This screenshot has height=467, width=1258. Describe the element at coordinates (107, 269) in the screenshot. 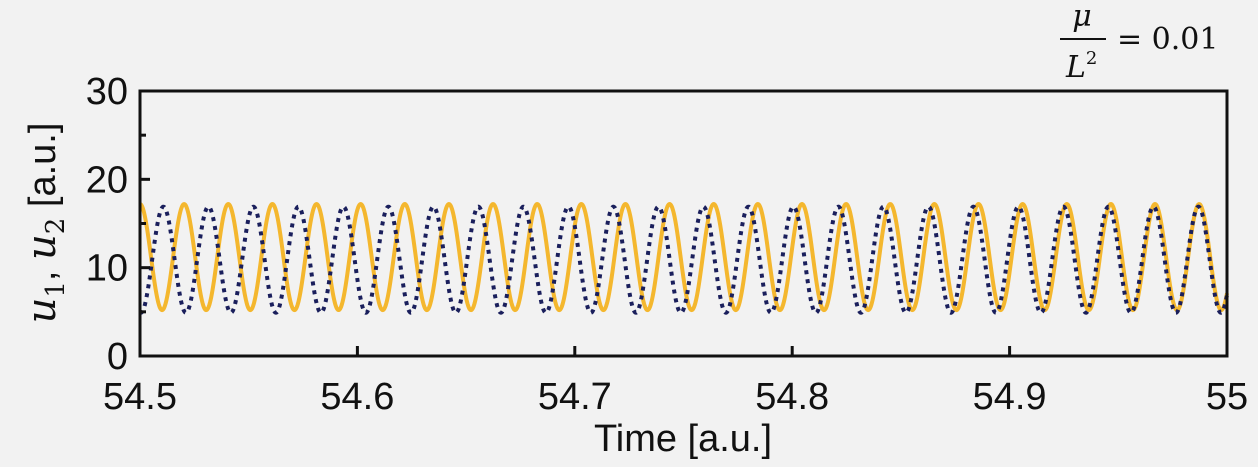

I see `y-tick-label: 10` at that location.